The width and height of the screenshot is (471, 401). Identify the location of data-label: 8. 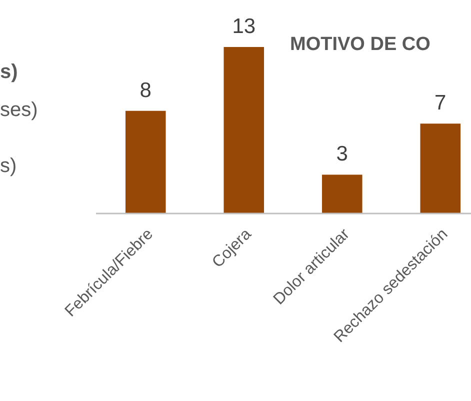
(146, 90).